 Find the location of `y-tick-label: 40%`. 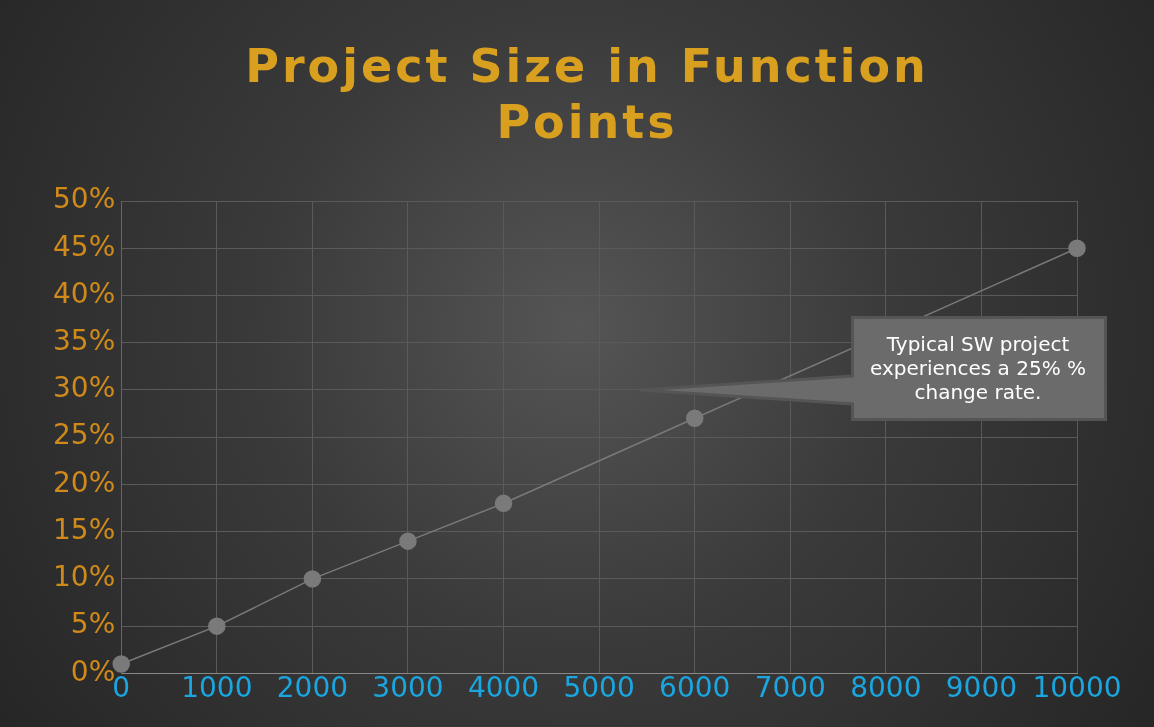

y-tick-label: 40% is located at coordinates (84, 293).